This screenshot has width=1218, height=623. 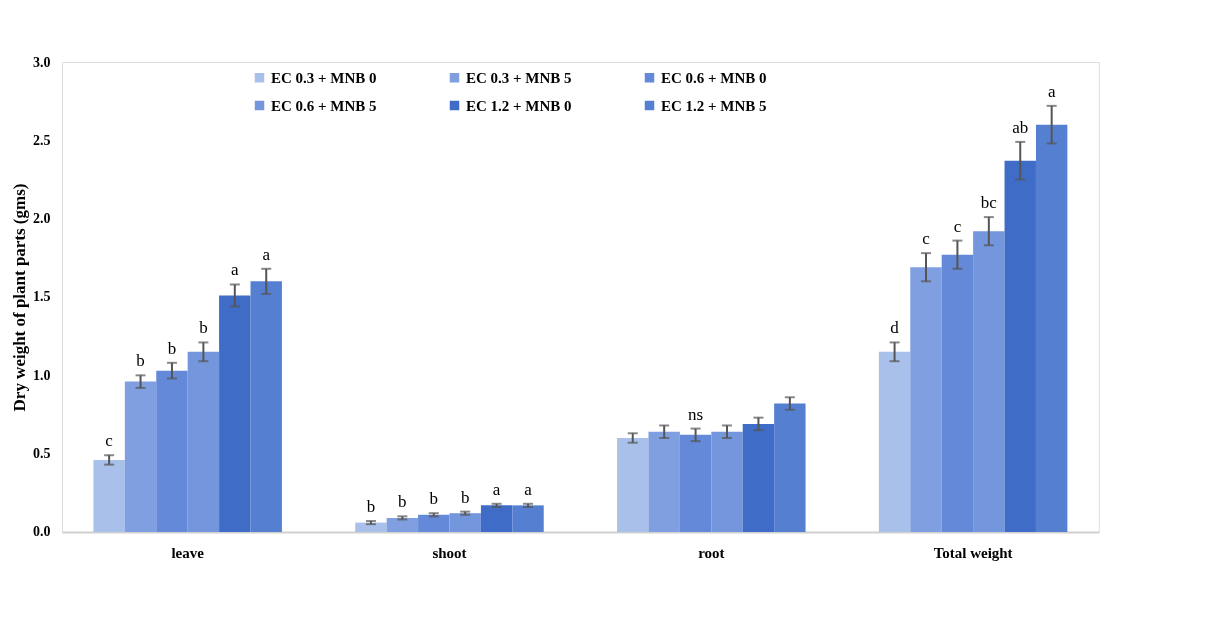 What do you see at coordinates (42, 219) in the screenshot?
I see `y-tick-label: 2.0` at bounding box center [42, 219].